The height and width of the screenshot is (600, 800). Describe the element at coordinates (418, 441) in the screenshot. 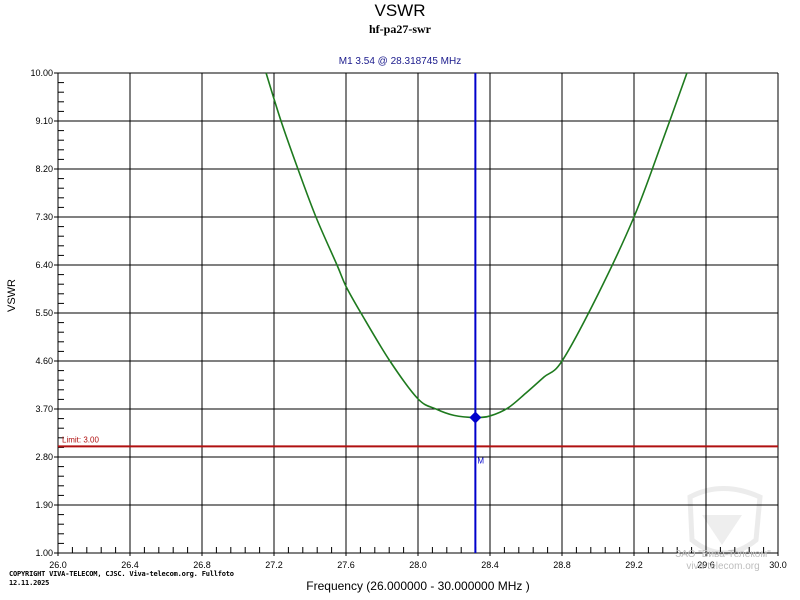

I see `limit-line: Limit: 3.00` at that location.